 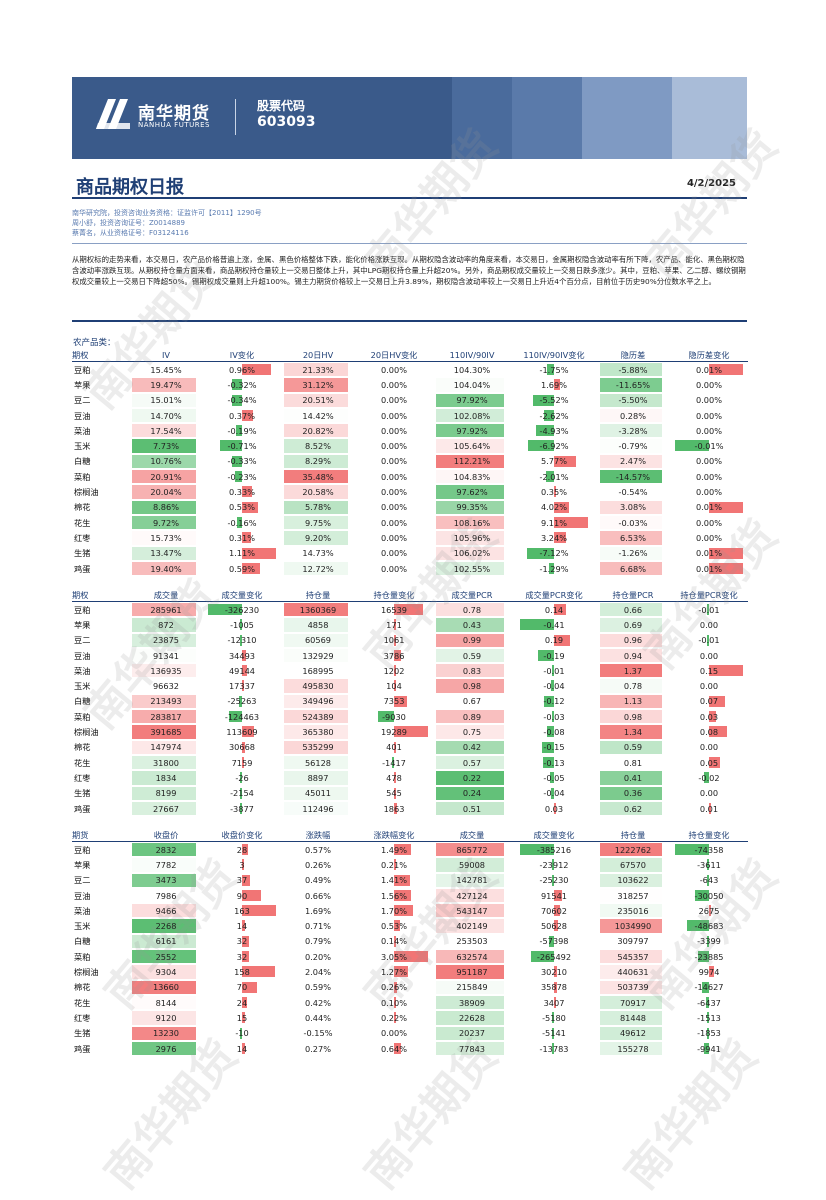 What do you see at coordinates (318, 553) in the screenshot?
I see `cell-value: 14.73%` at bounding box center [318, 553].